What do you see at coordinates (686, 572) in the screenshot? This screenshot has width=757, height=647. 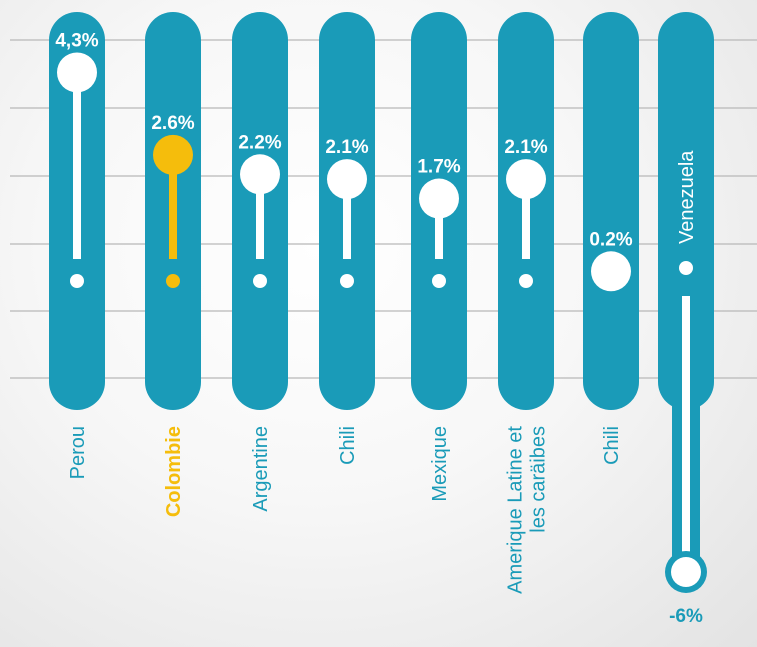 I see `negative-bulb-inner` at bounding box center [686, 572].